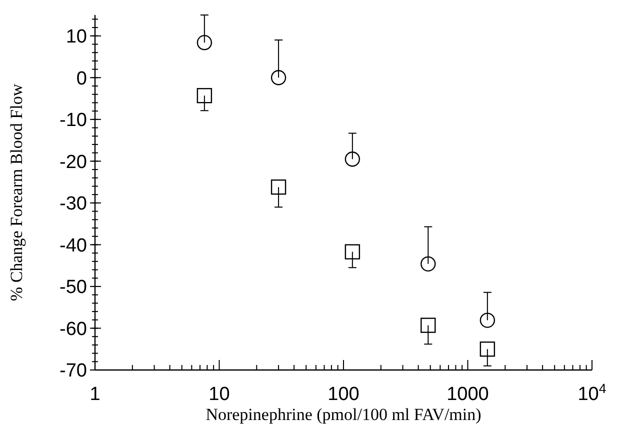  What do you see at coordinates (73, 204) in the screenshot?
I see `y-tick-label: -30` at bounding box center [73, 204].